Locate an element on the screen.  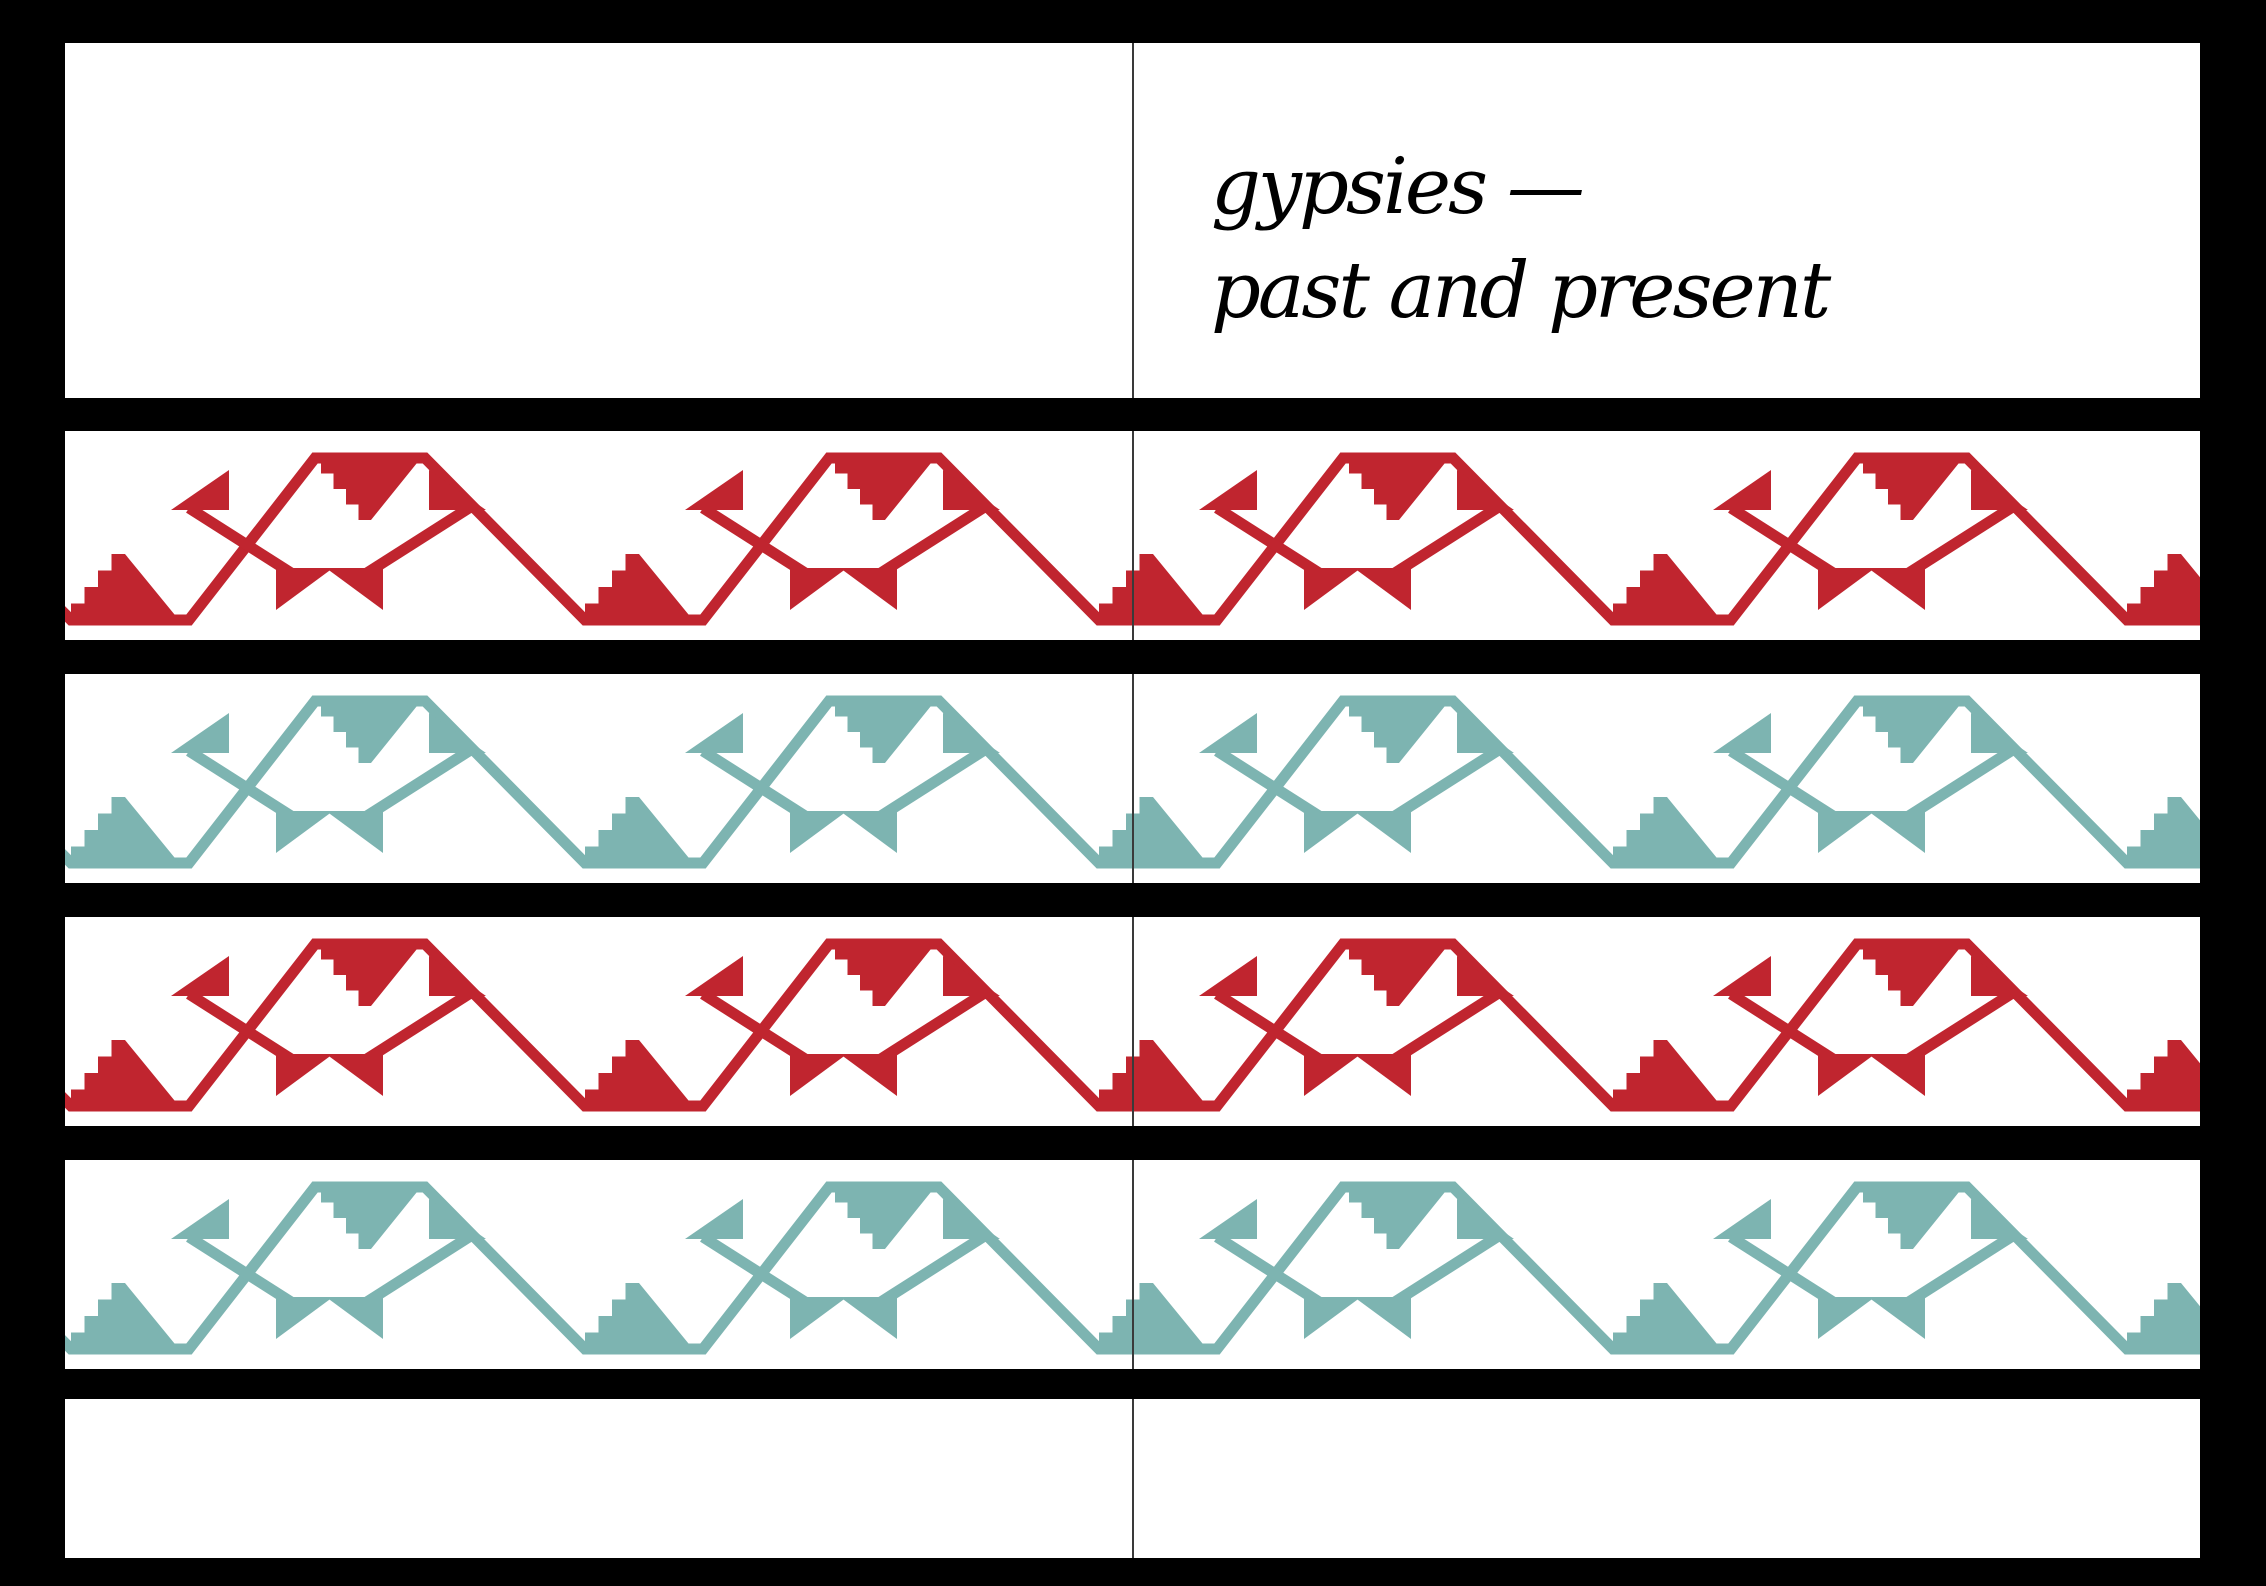
footer-panel is located at coordinates (1132, 1478).